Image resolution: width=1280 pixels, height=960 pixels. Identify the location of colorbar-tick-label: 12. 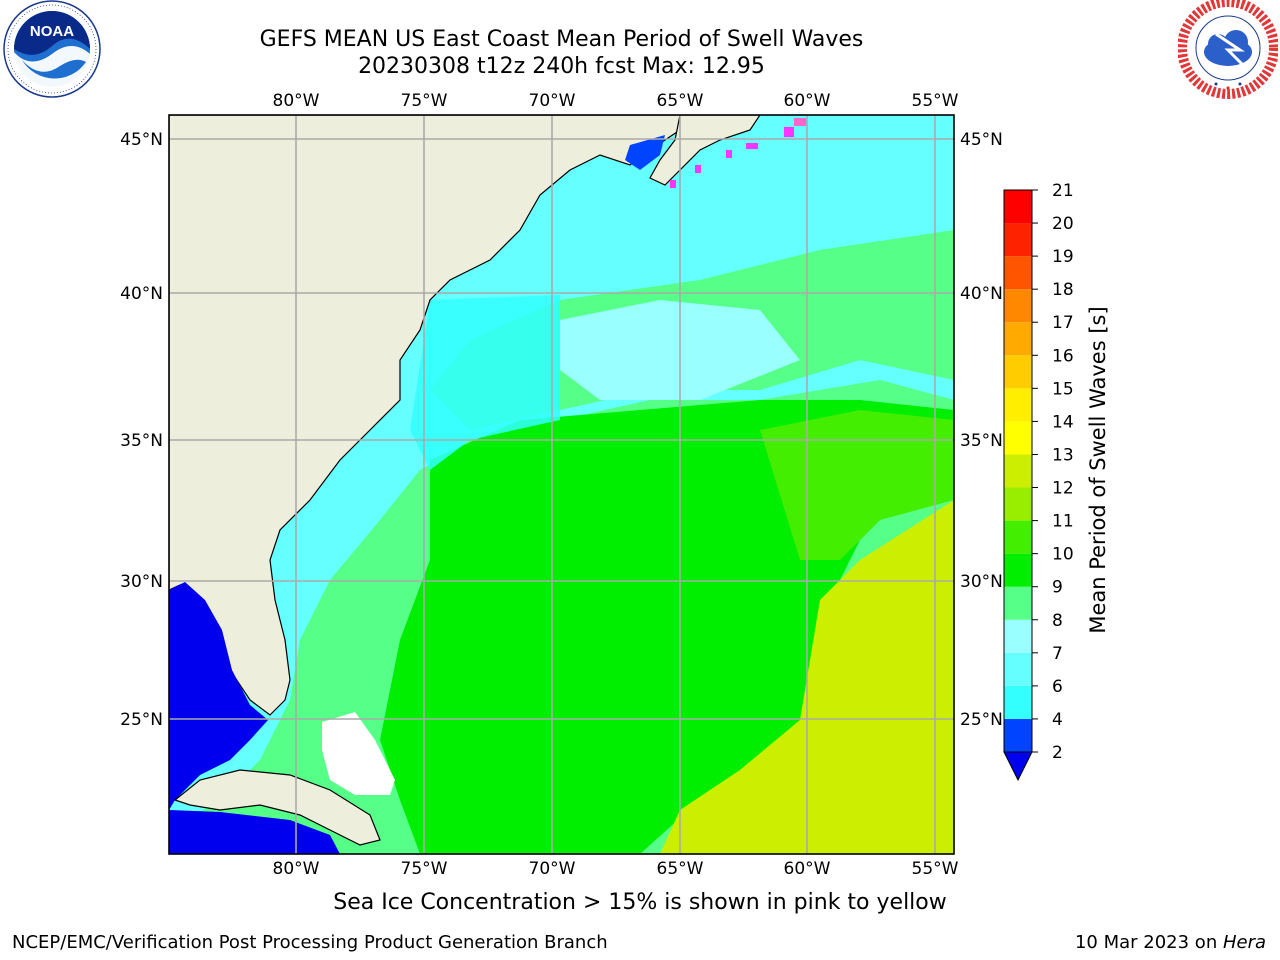
(1063, 489).